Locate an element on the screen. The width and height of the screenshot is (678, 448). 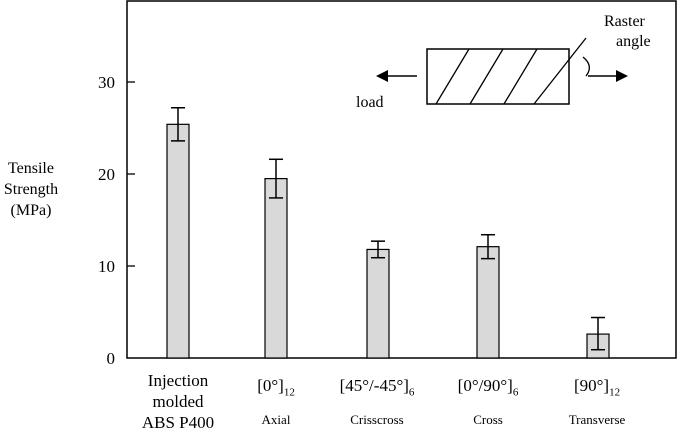
x-tick-label-main: [45°/-45°] is located at coordinates (374, 385).